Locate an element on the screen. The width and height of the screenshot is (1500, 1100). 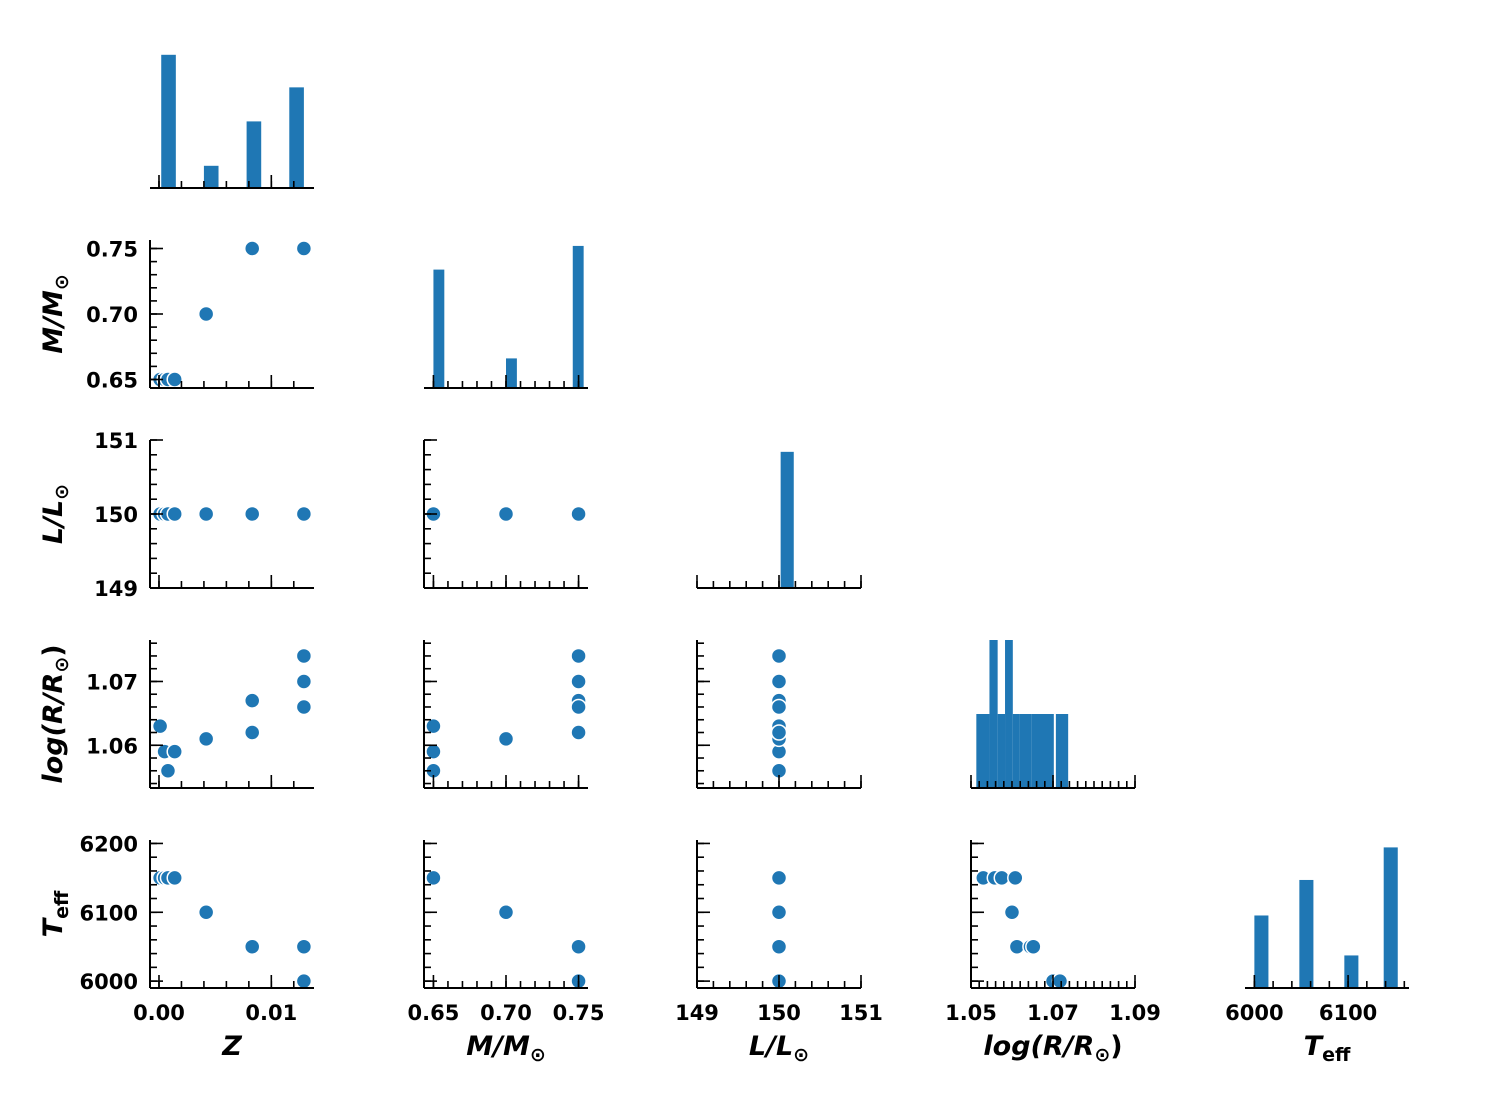
y-axis-label-Teff: Teff is located at coordinates (55, 913).